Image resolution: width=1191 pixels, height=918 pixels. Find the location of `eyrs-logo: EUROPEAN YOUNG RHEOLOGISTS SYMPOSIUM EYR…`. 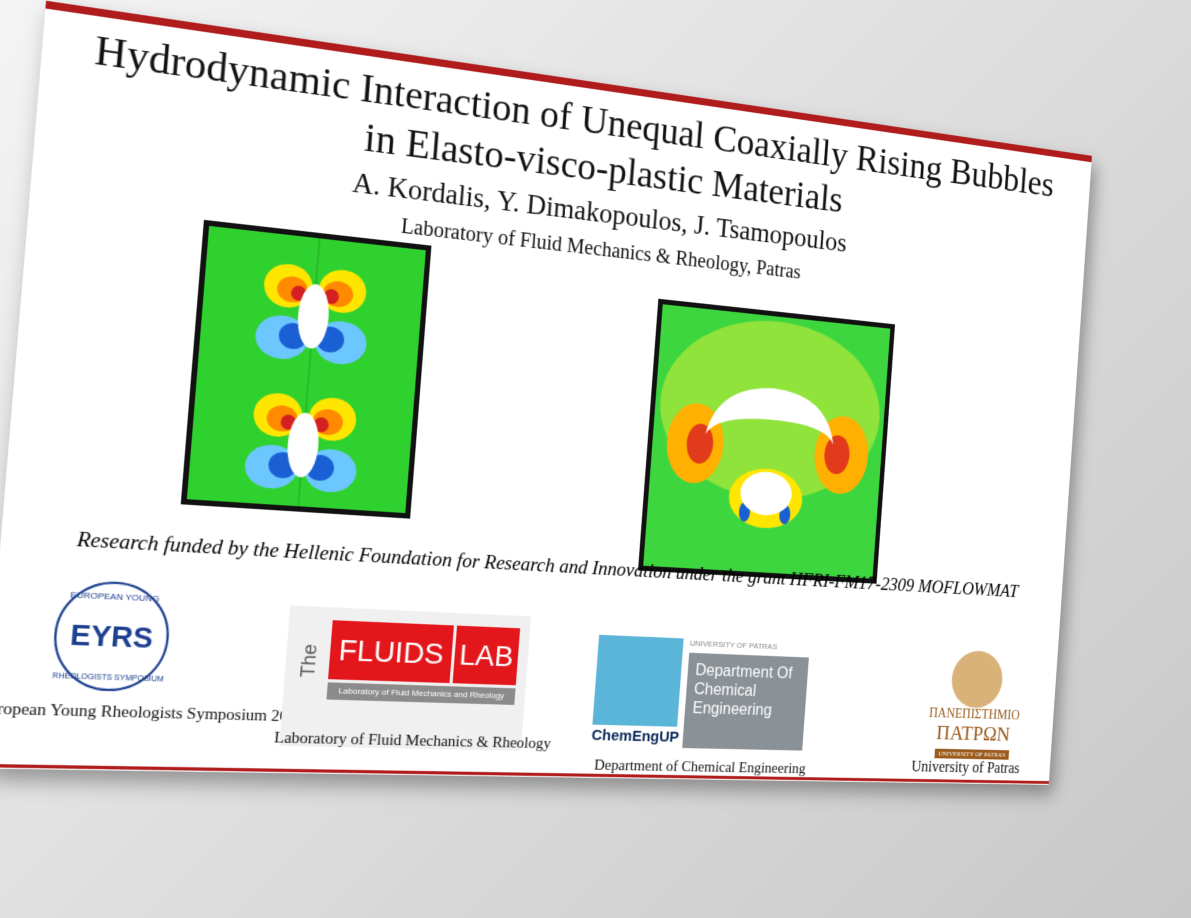

eyrs-logo: EUROPEAN YOUNG RHEOLOGISTS SYMPOSIUM EYR… is located at coordinates (111, 636).